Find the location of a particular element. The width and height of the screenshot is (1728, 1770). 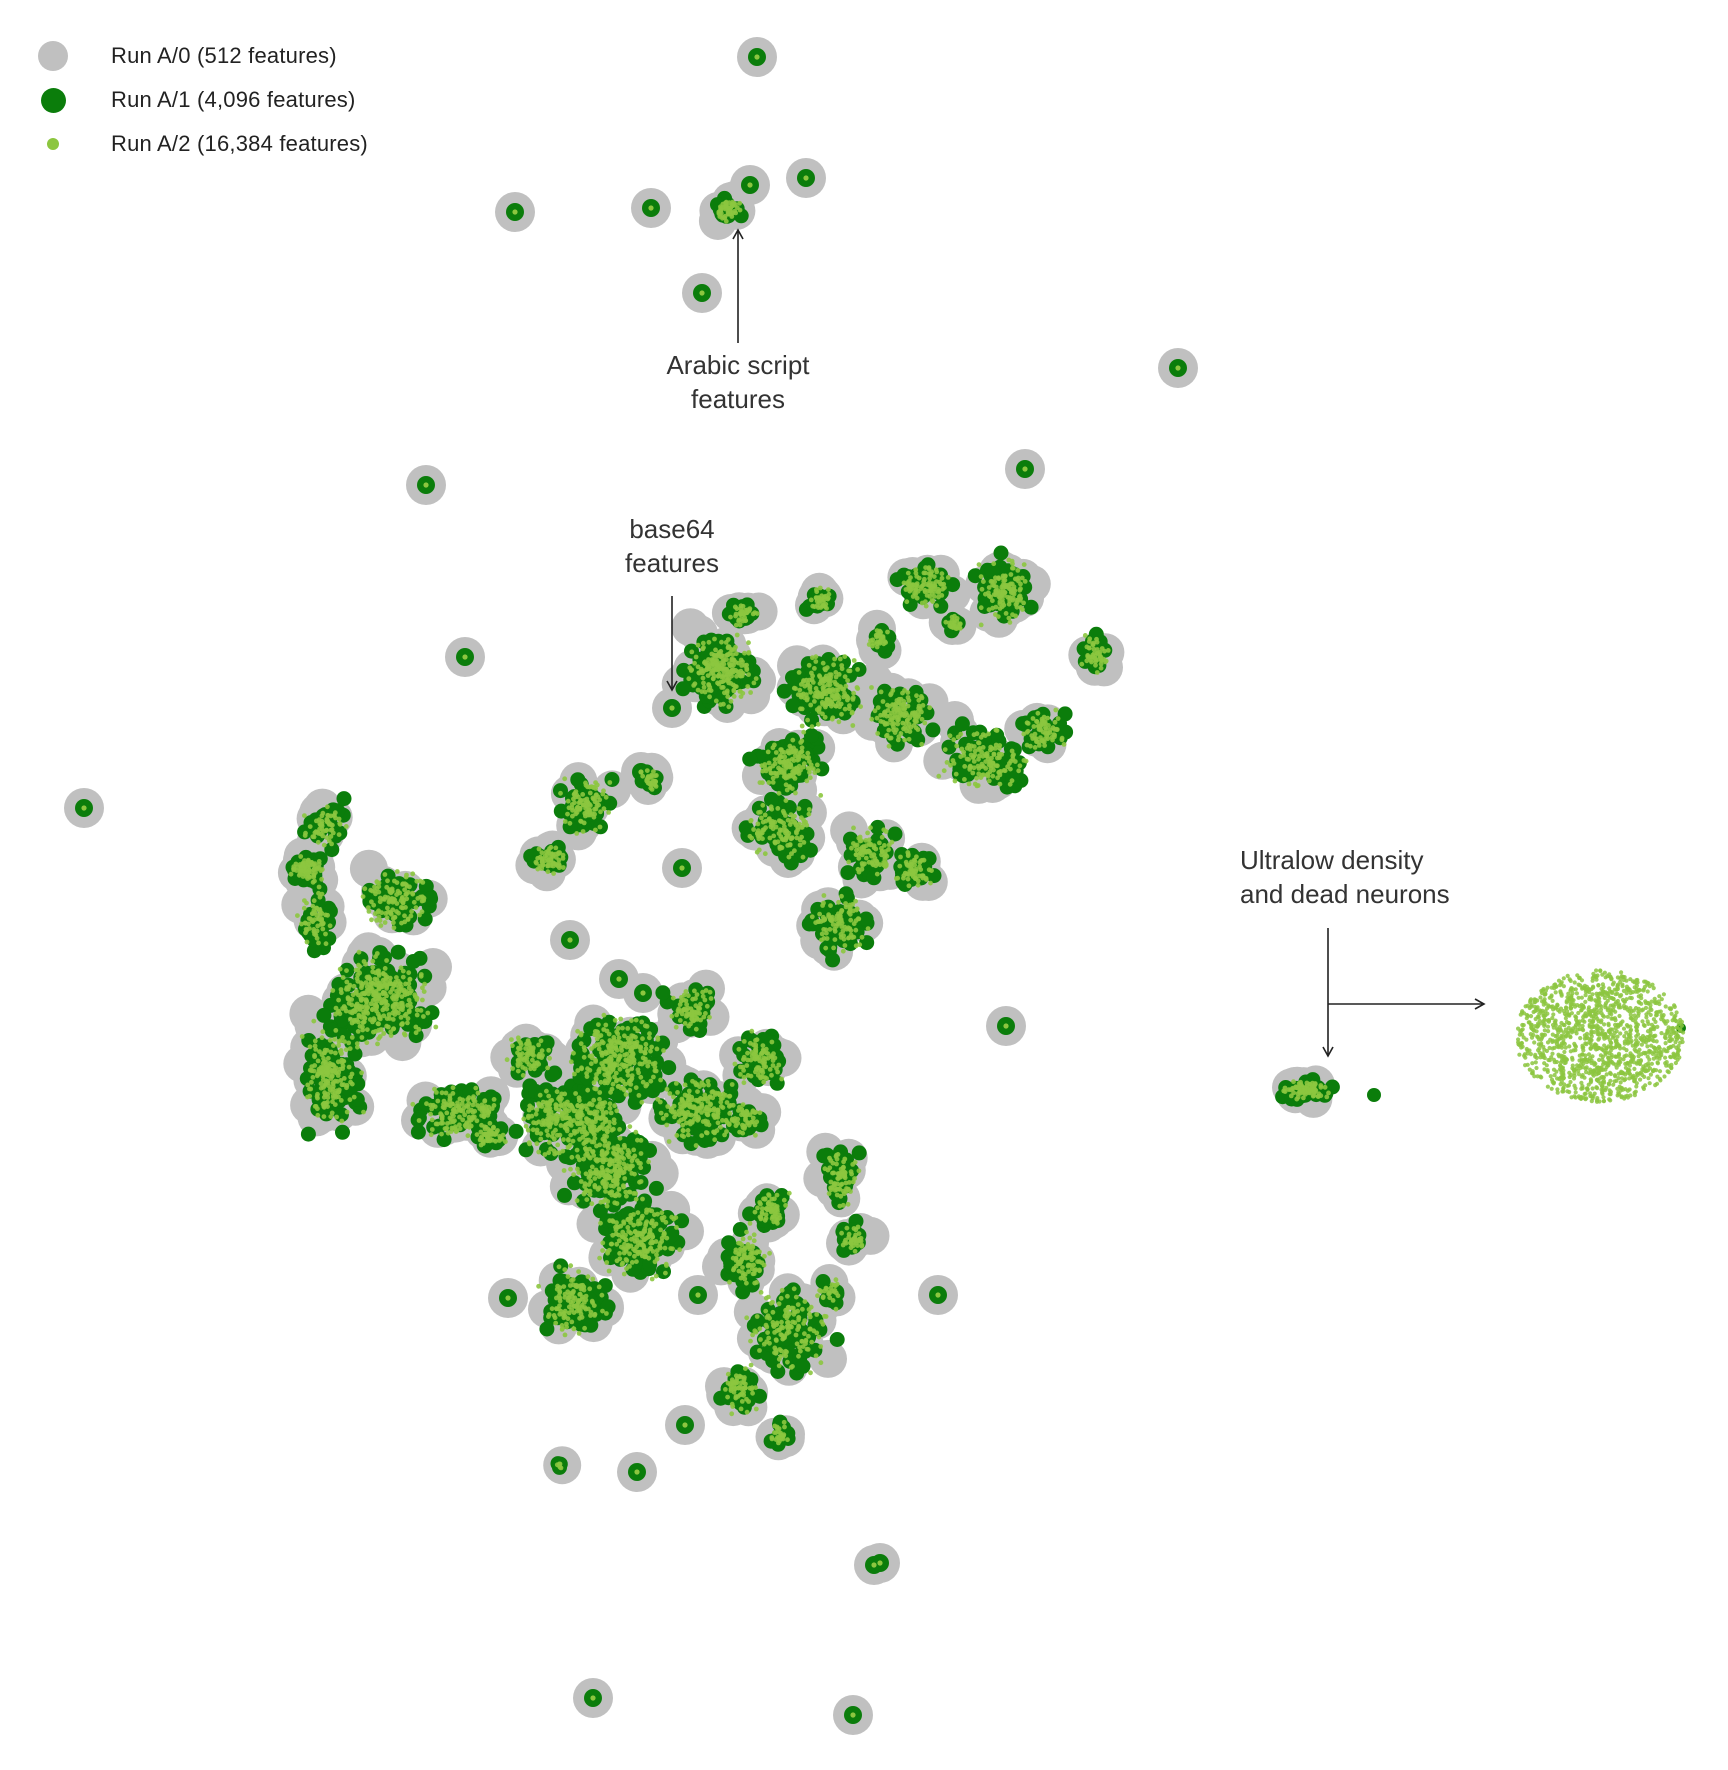

run-a1-point-1911 is located at coordinates (1001, 553).